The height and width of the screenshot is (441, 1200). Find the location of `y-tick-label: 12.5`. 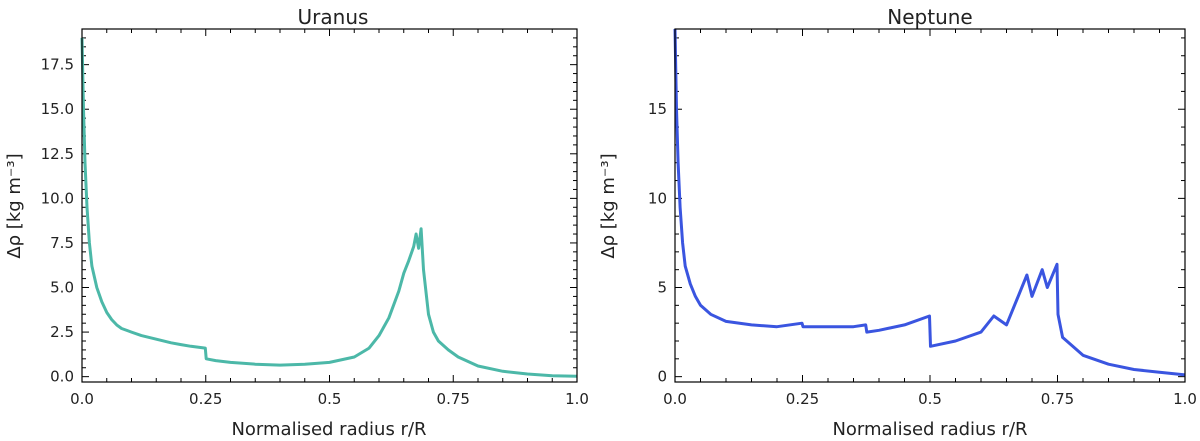

y-tick-label: 12.5 is located at coordinates (57, 154).